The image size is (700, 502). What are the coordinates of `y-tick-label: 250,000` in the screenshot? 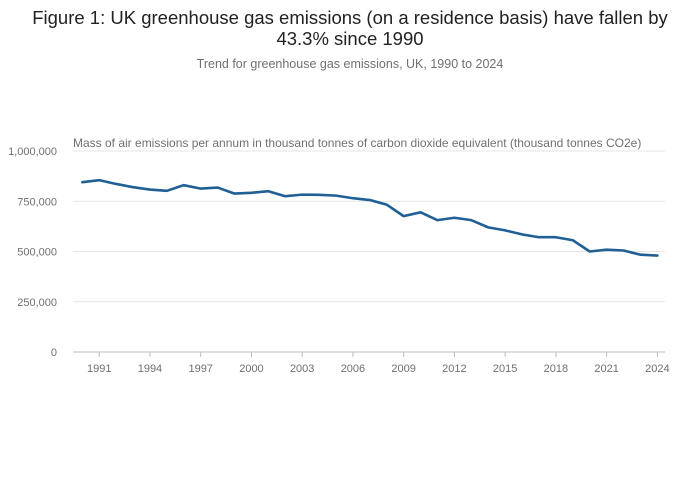 It's located at (37, 303).